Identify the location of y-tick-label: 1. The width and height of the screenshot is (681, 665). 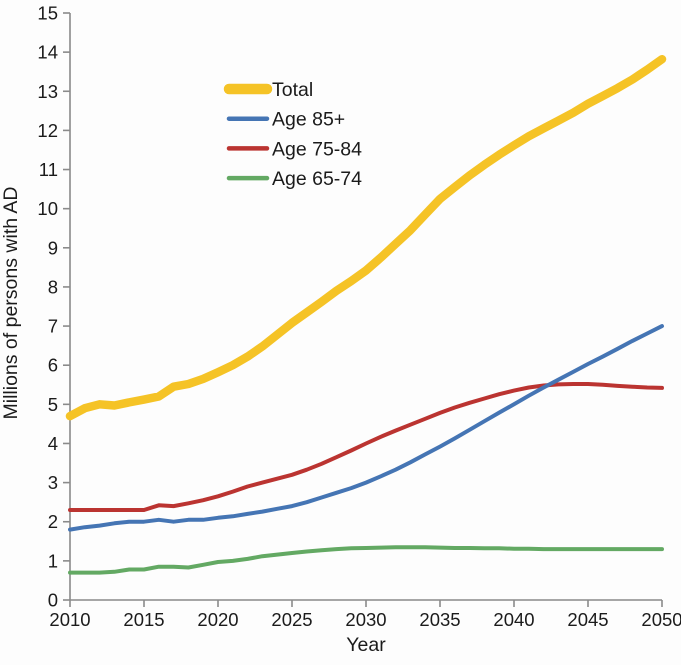
(53, 560).